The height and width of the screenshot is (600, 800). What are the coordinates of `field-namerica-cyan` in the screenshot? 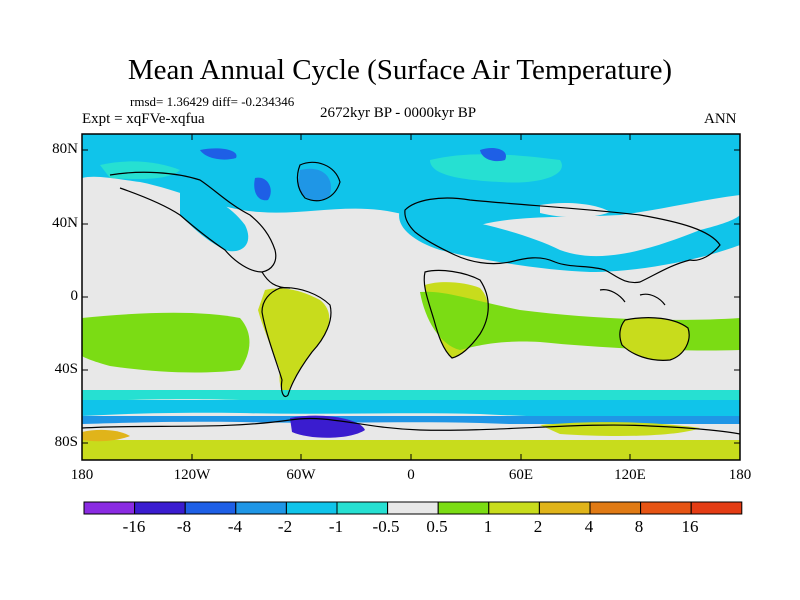 It's located at (214, 218).